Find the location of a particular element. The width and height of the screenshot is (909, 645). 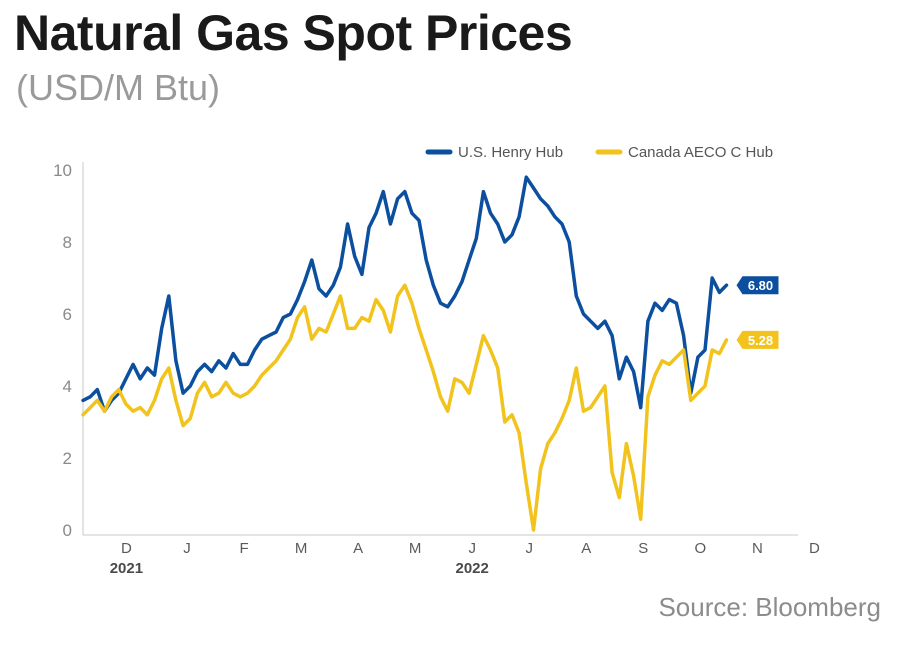

legend-label: U.S. Henry Hub is located at coordinates (510, 152).